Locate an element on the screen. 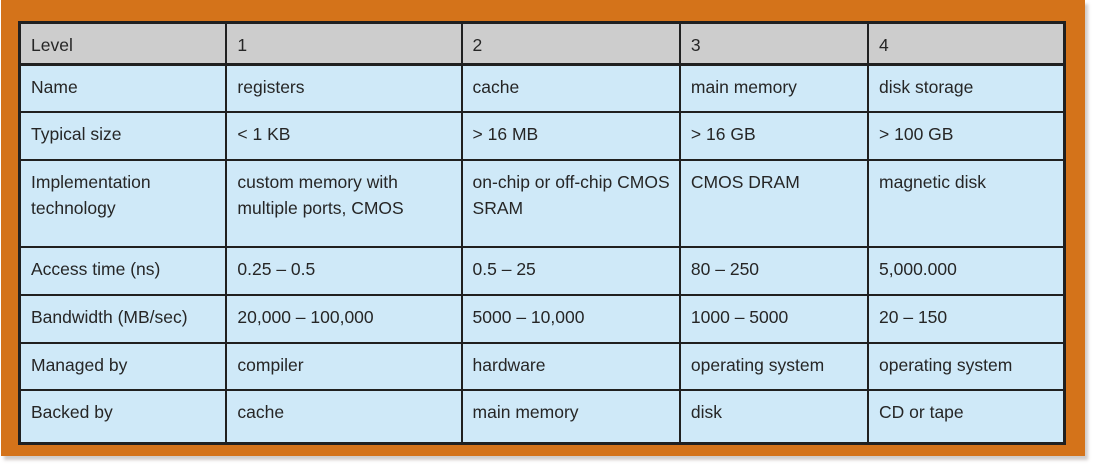  table-cell: 0.5 – 25 is located at coordinates (570, 271).